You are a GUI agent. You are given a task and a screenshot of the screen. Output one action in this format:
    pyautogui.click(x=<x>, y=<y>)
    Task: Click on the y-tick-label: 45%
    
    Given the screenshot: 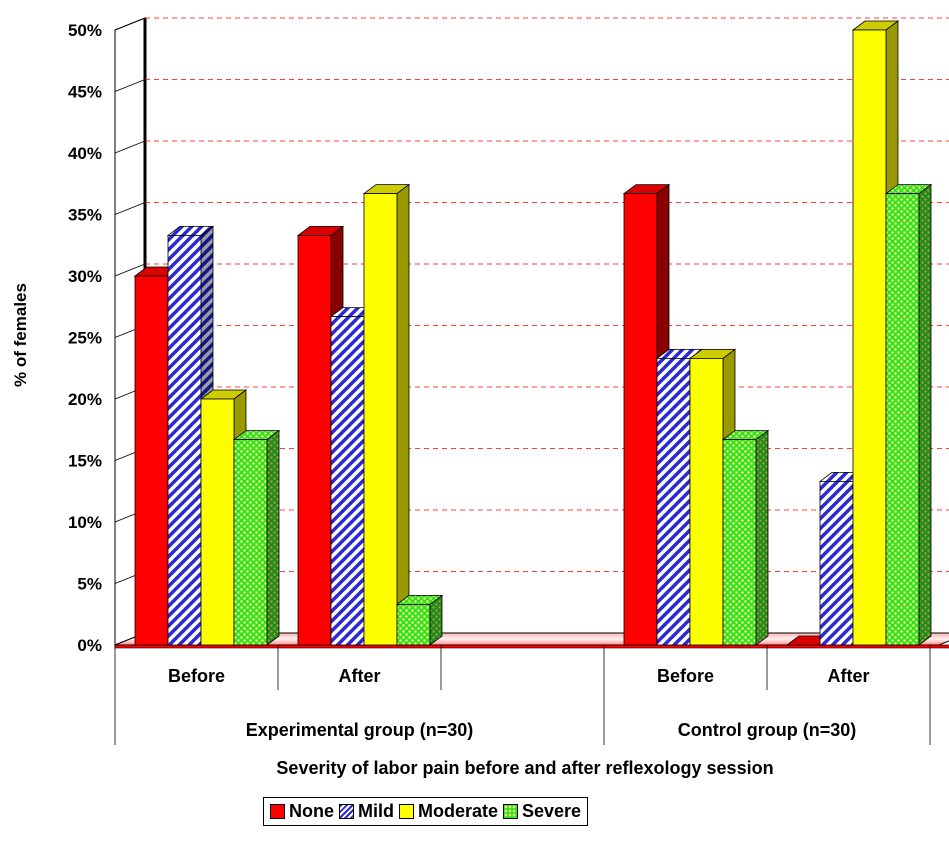 What is the action you would take?
    pyautogui.click(x=85, y=92)
    